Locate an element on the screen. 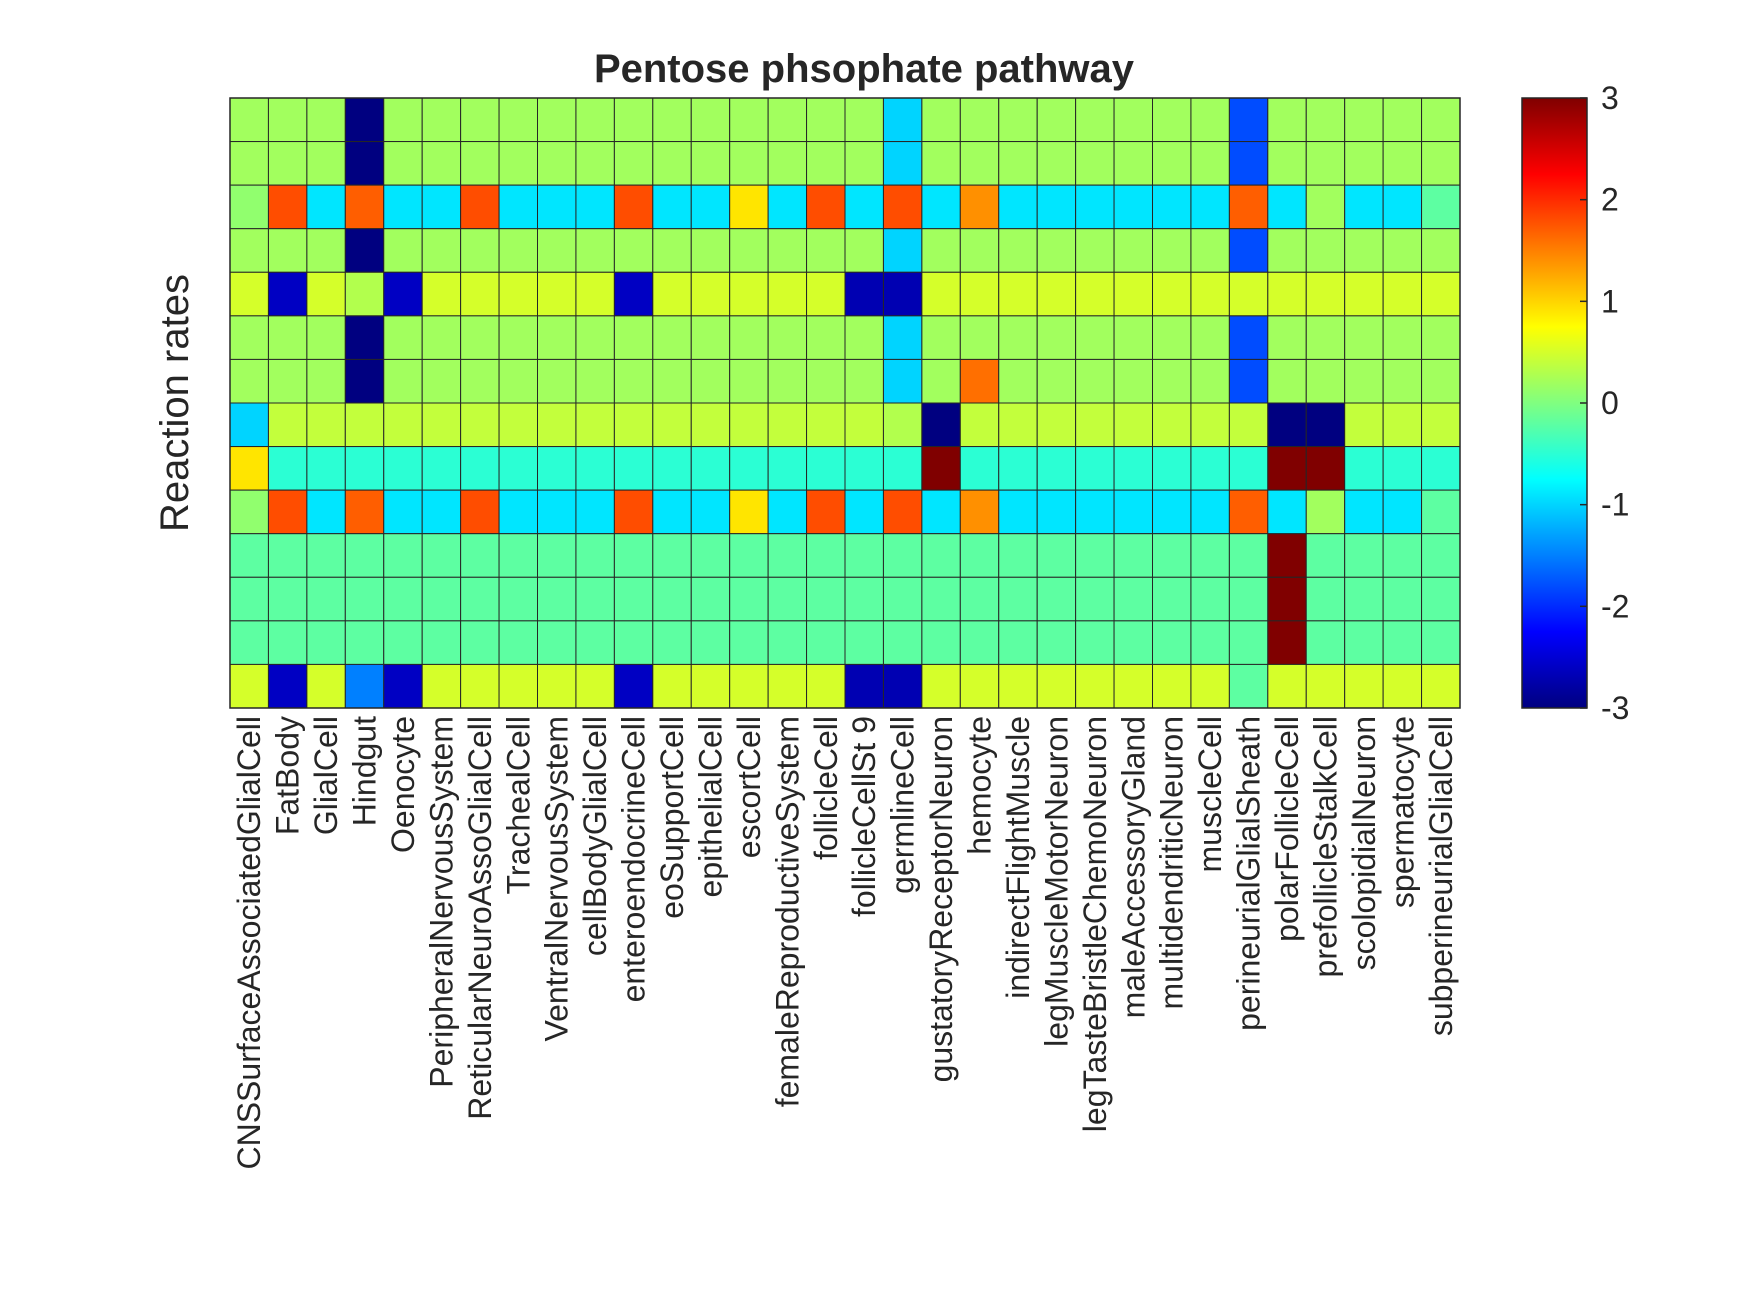 This screenshot has height=1313, width=1750. x-tick-label: eoSupportCell is located at coordinates (672, 817).